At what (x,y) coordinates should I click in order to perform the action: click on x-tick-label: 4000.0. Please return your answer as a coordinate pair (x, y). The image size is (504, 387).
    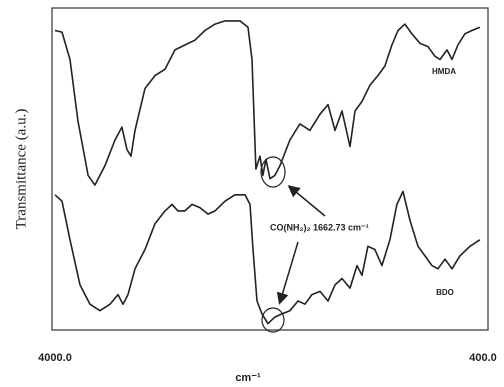
    Looking at the image, I should click on (55, 358).